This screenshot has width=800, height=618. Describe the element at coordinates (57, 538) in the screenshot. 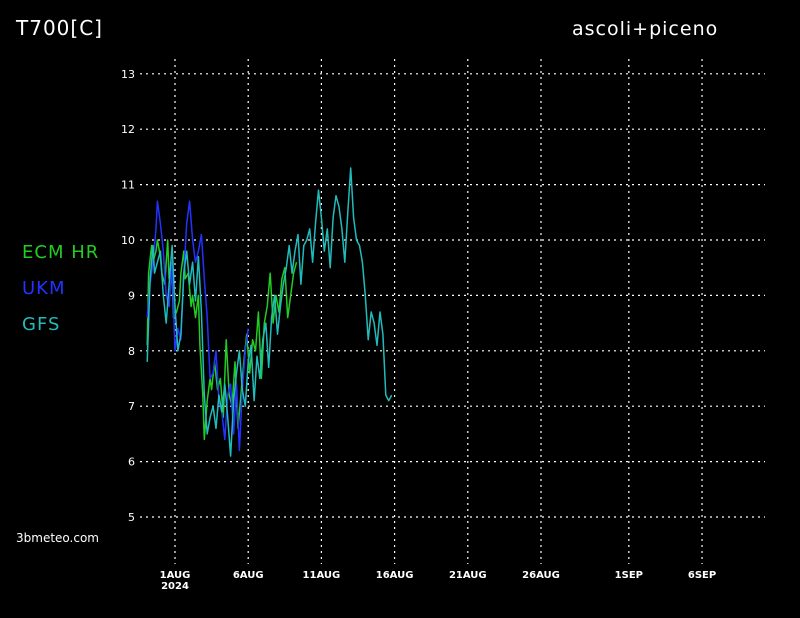

I see `credit-label: 3bmeteo.com` at that location.